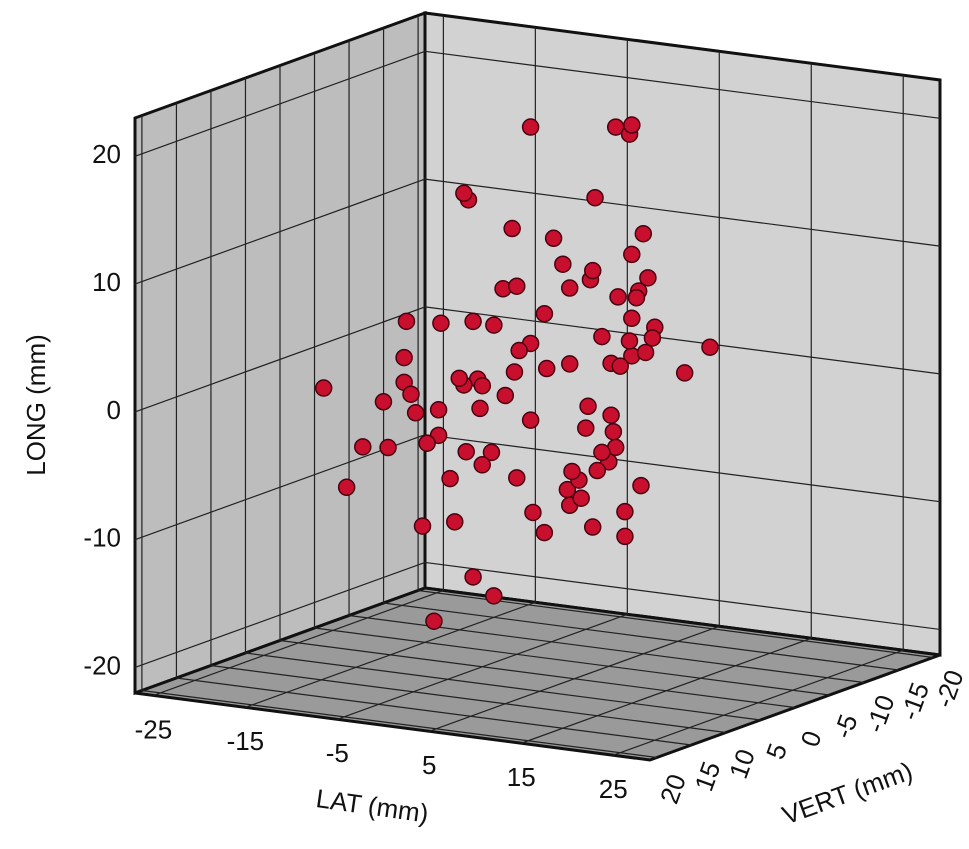  I want to click on x-tick-label: 25, so click(613, 789).